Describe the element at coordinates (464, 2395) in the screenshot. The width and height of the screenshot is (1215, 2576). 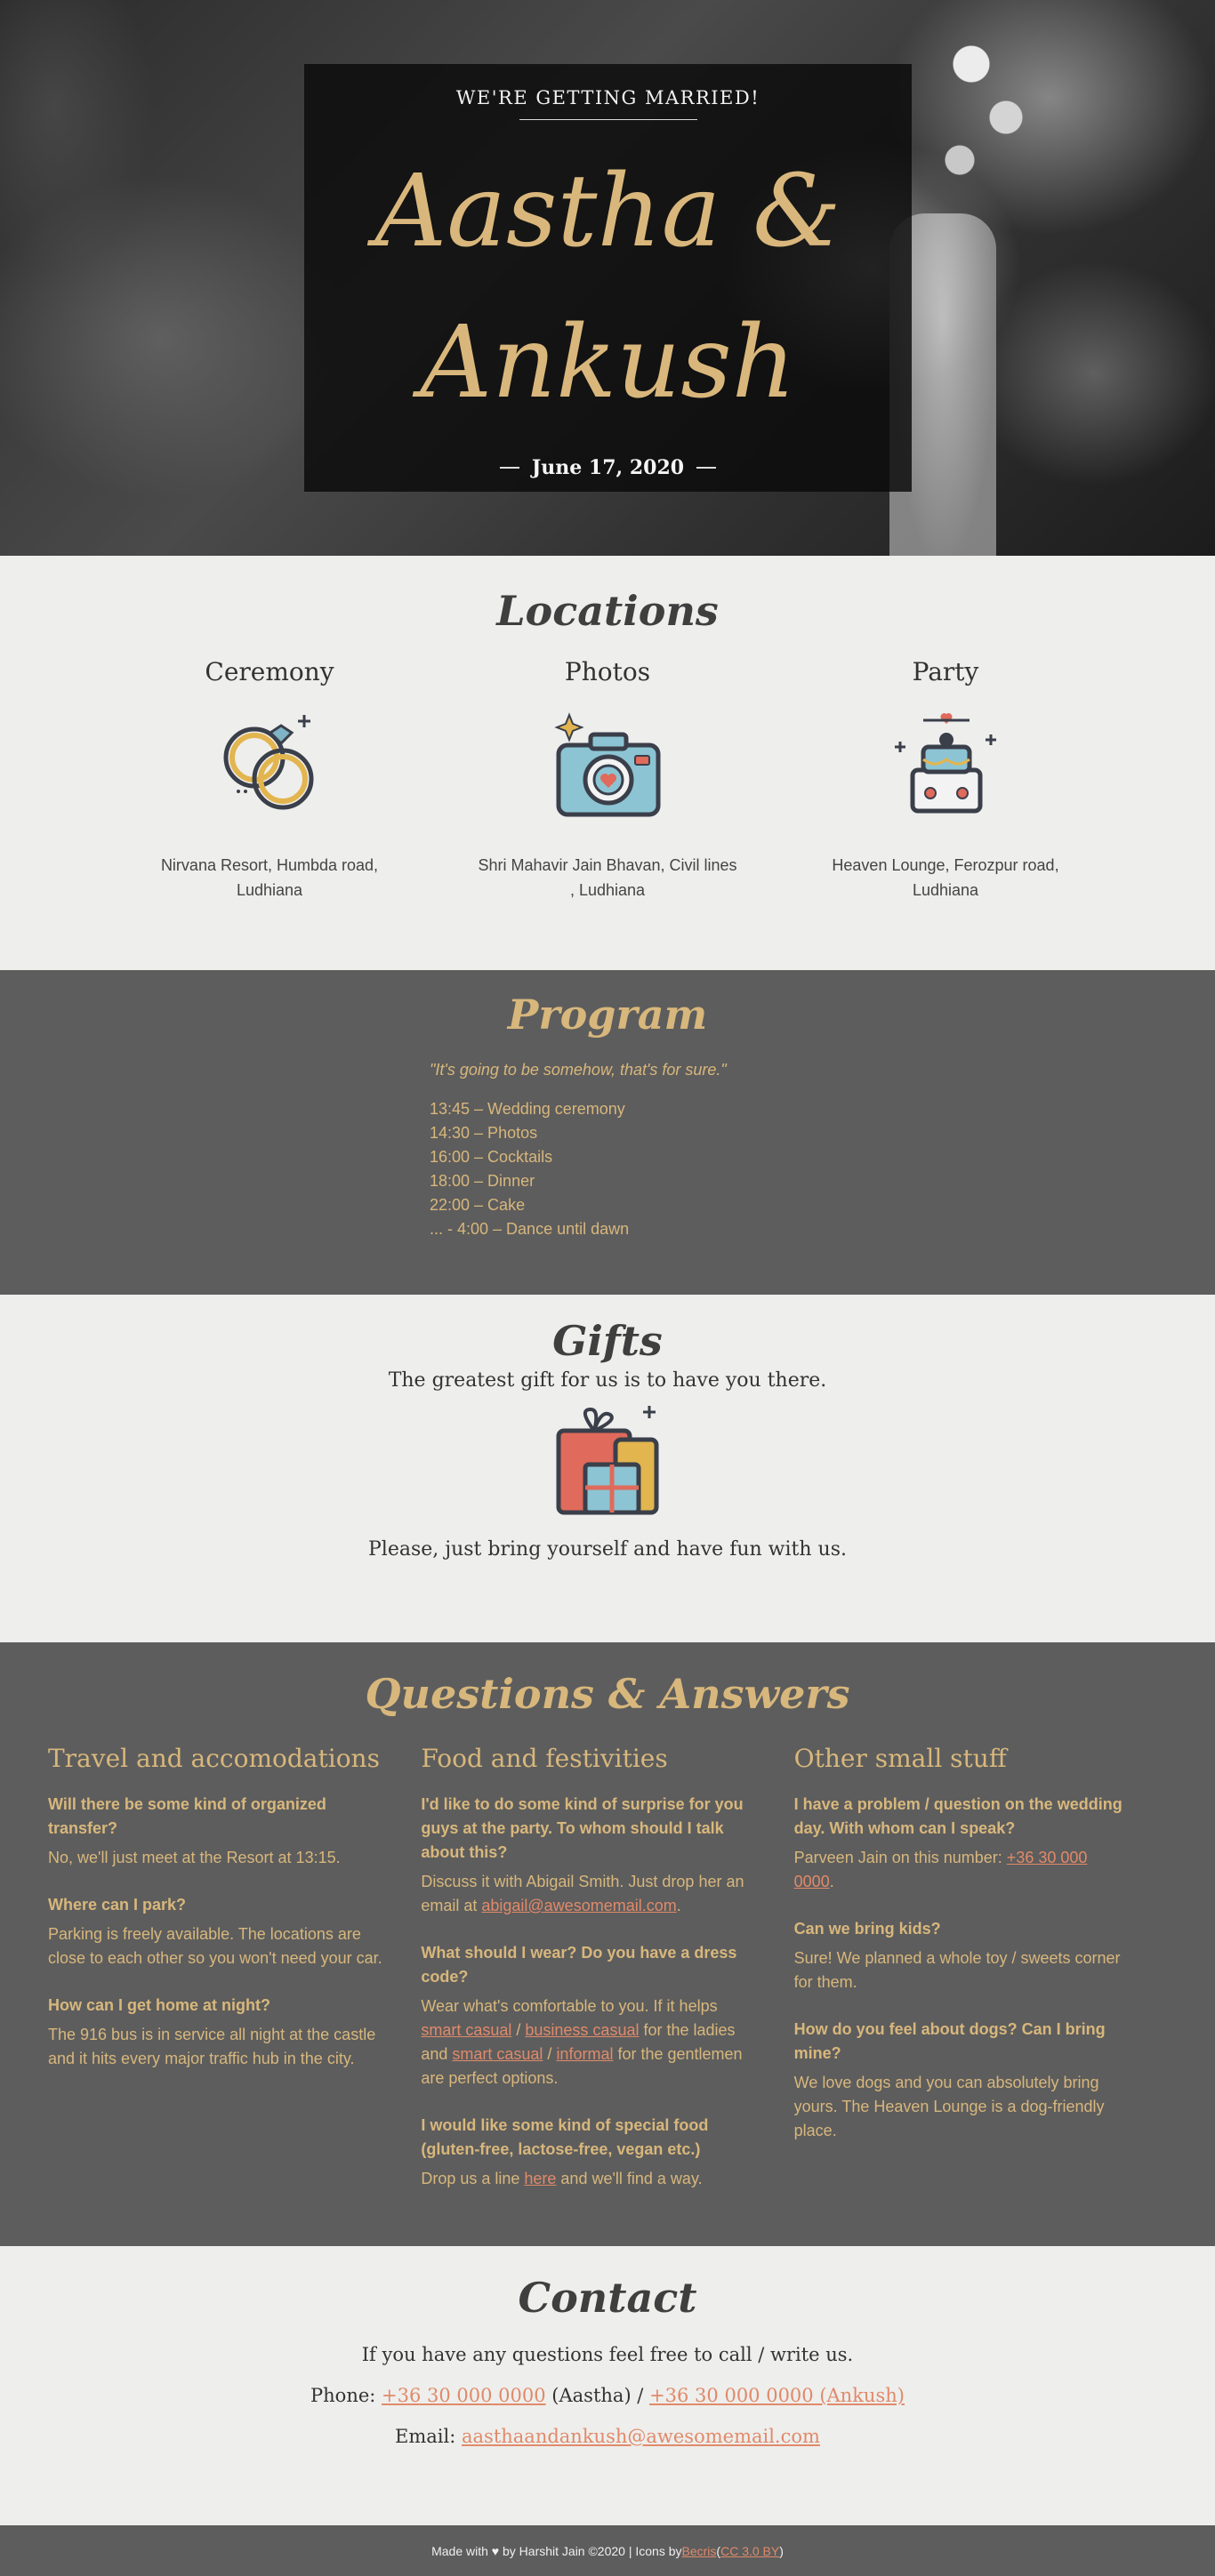
I see `phone-aastha-link: +36 30 000 0000` at that location.